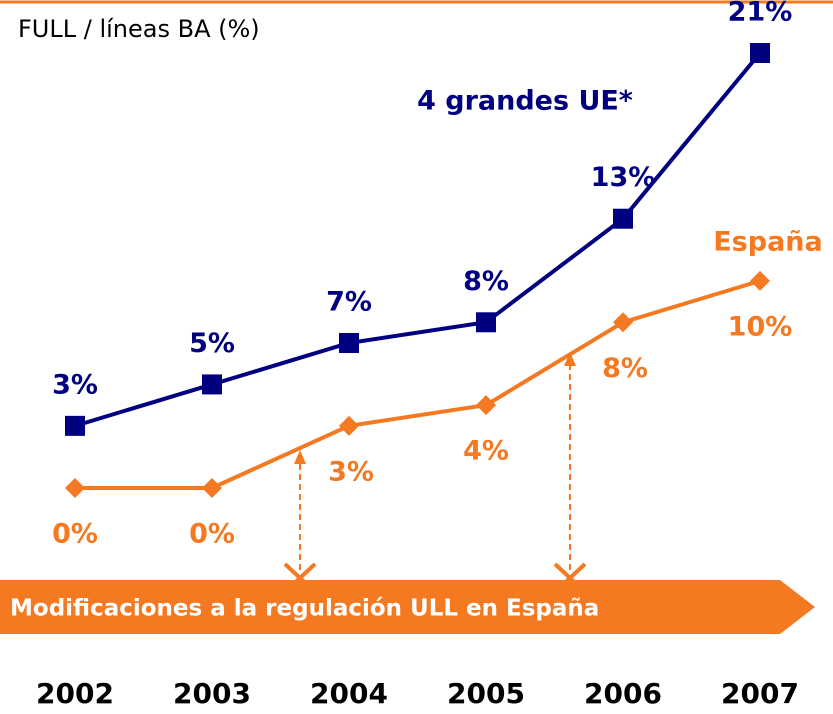 This screenshot has height=714, width=833. What do you see at coordinates (623, 177) in the screenshot?
I see `data-label: 13%` at bounding box center [623, 177].